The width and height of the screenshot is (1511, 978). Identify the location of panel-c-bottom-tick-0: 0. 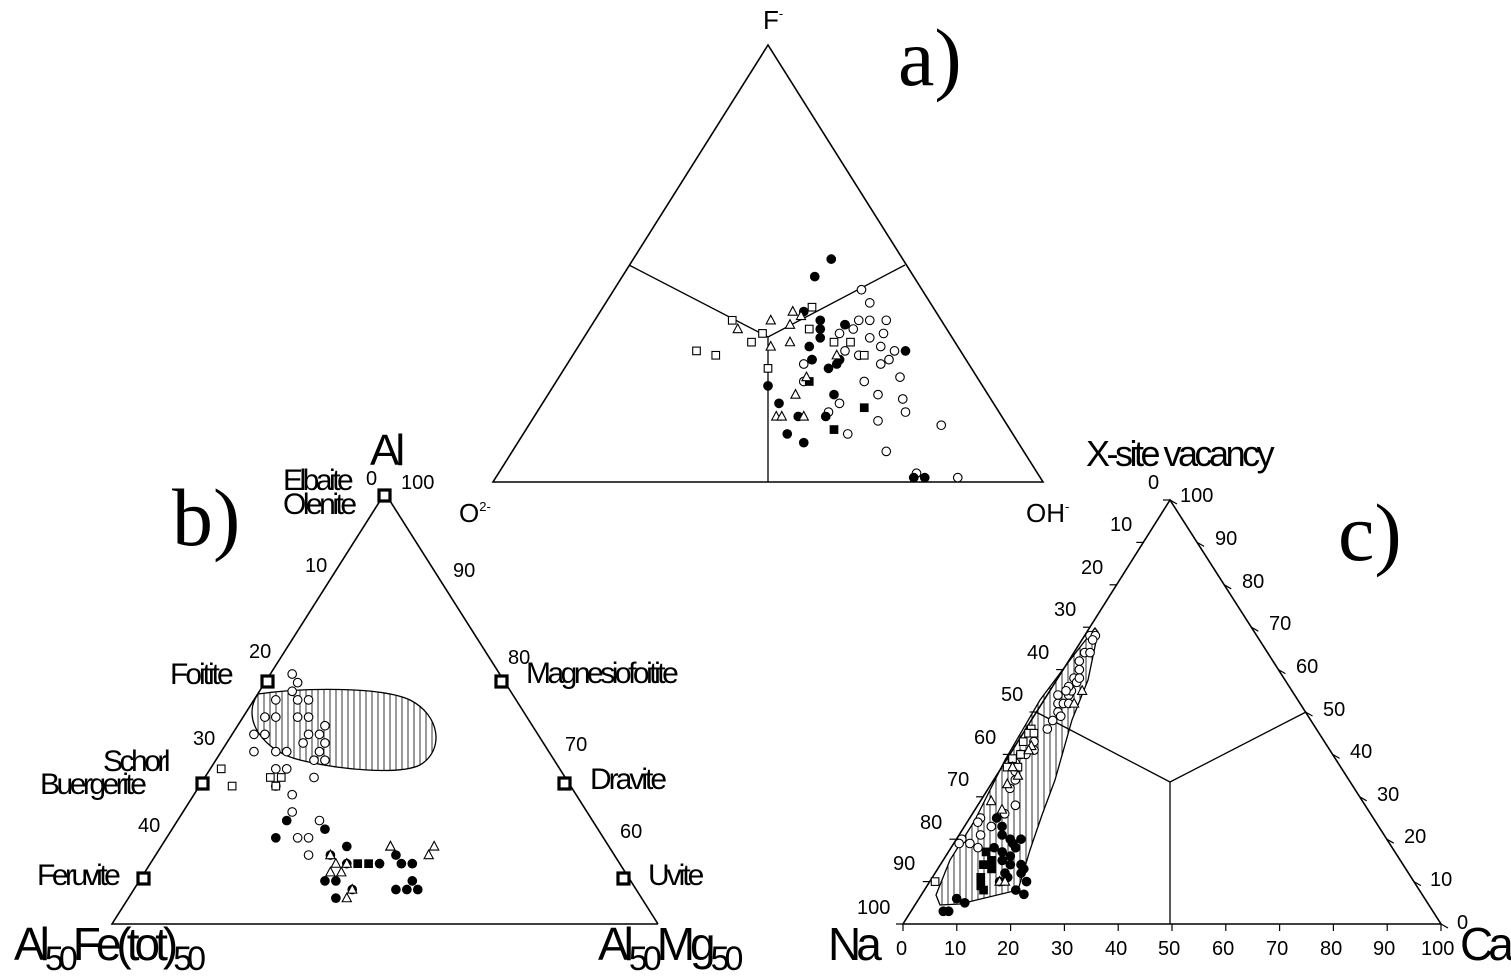
(901, 949).